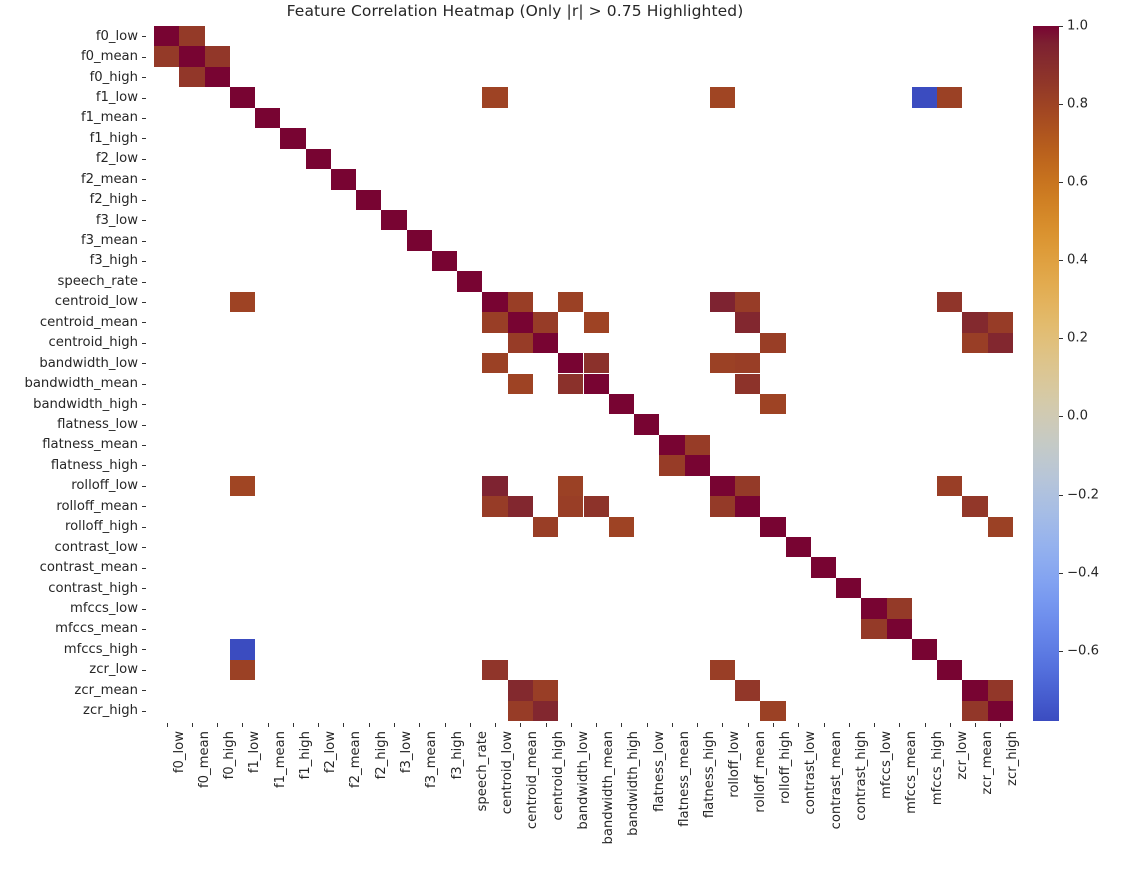 This screenshot has width=1142, height=877. I want to click on x-axis-tick-label: speech_rate, so click(482, 771).